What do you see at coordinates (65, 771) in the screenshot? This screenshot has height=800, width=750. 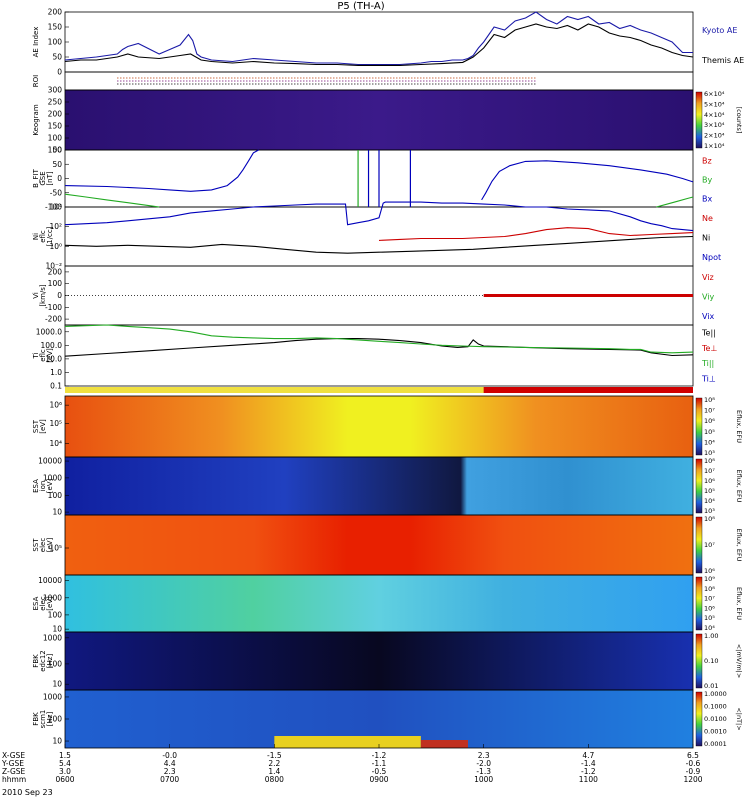 I see `xaxis-tick-label: 3.0` at bounding box center [65, 771].